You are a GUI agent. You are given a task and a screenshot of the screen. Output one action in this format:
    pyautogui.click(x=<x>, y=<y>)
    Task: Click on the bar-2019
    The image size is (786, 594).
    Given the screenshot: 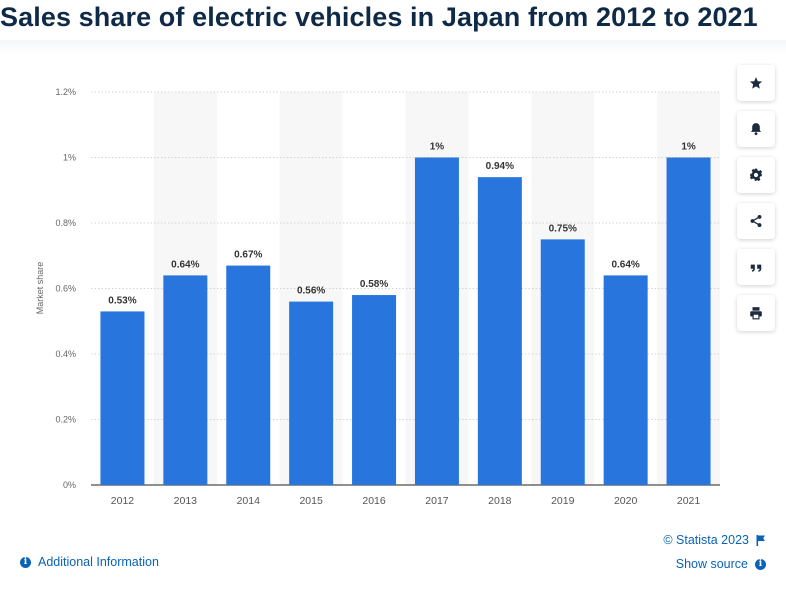 What is the action you would take?
    pyautogui.click(x=562, y=362)
    